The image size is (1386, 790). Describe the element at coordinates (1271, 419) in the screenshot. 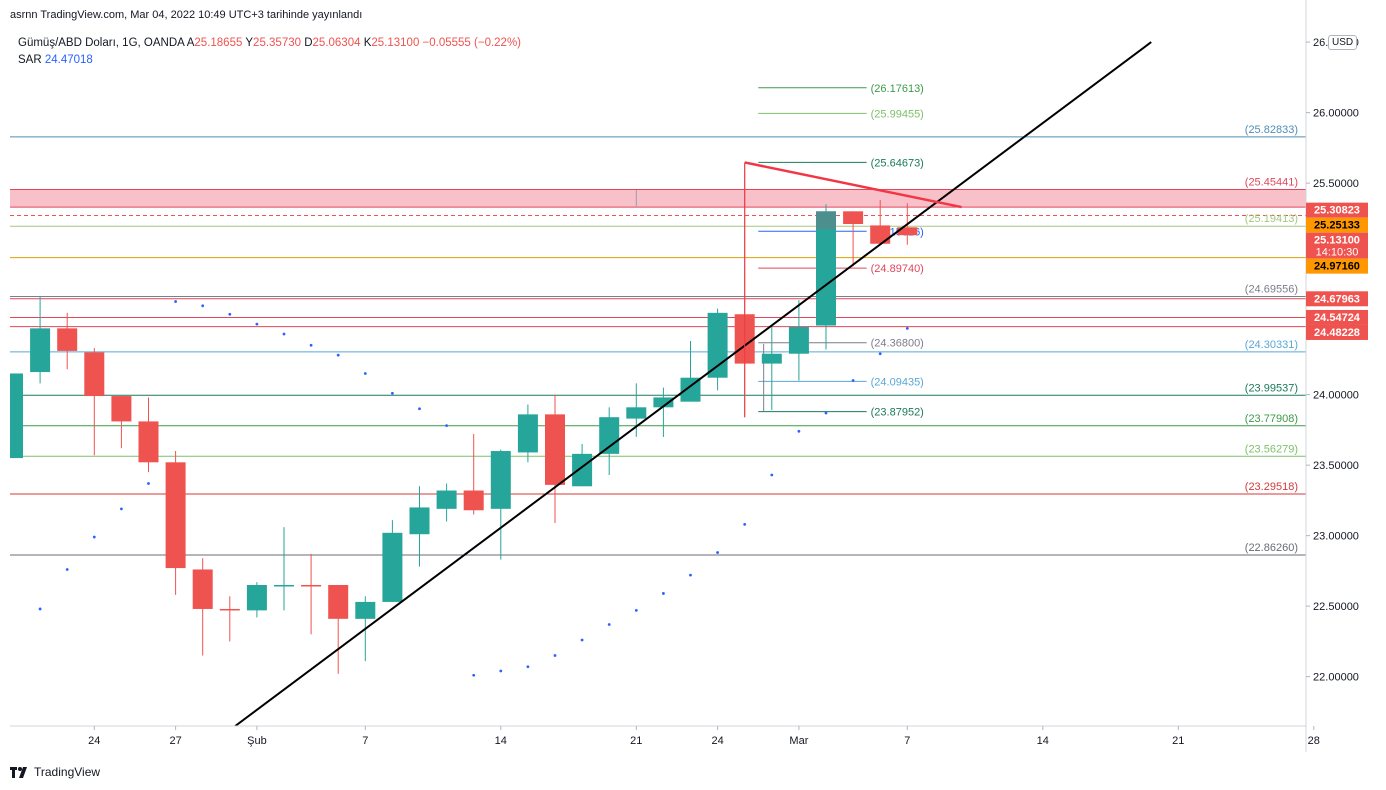

I see `horizontal-level-label: (23.77908)` at that location.